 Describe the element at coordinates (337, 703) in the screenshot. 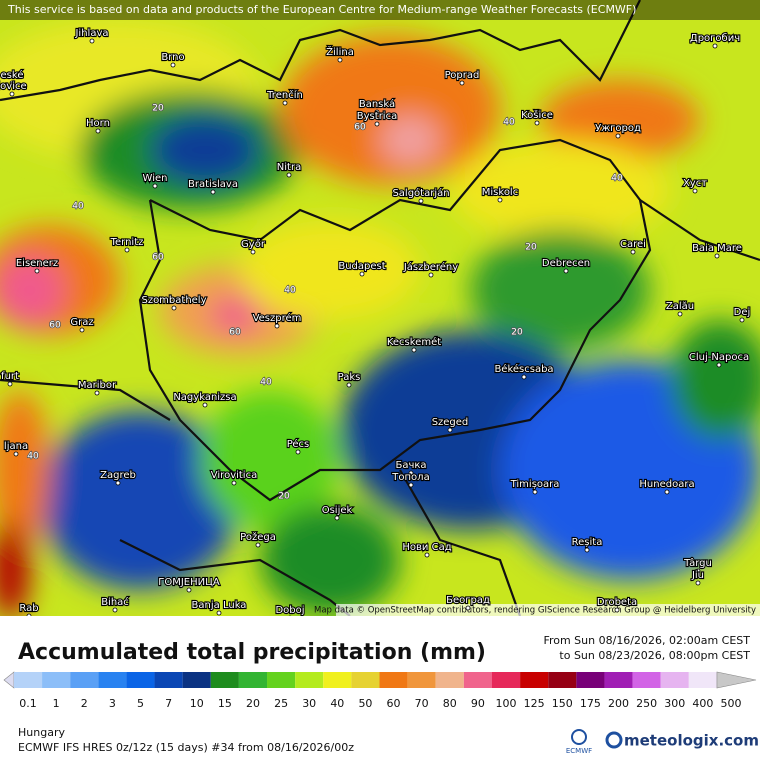

I see `colorbar-label: 40` at that location.